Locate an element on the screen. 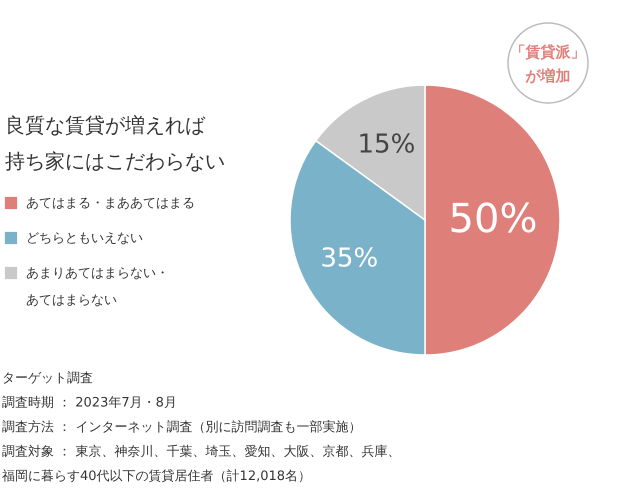  text: 持ち家にはこだわらない is located at coordinates (115, 161).